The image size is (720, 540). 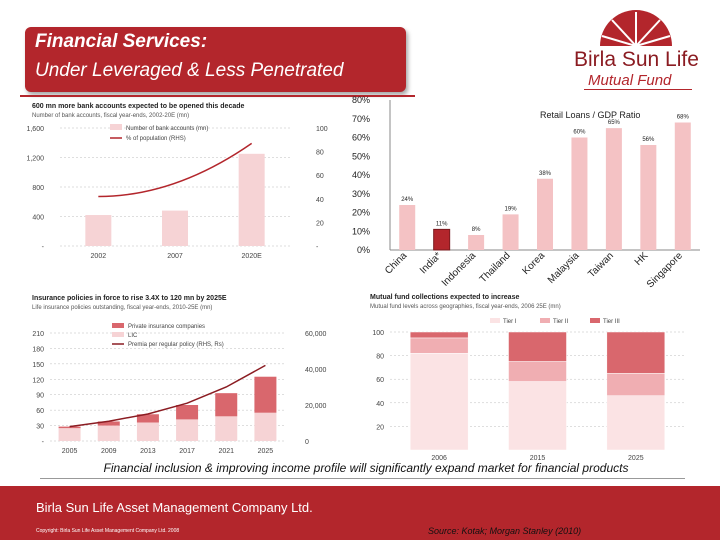 I want to click on legend-label: Tier III, so click(x=611, y=322).